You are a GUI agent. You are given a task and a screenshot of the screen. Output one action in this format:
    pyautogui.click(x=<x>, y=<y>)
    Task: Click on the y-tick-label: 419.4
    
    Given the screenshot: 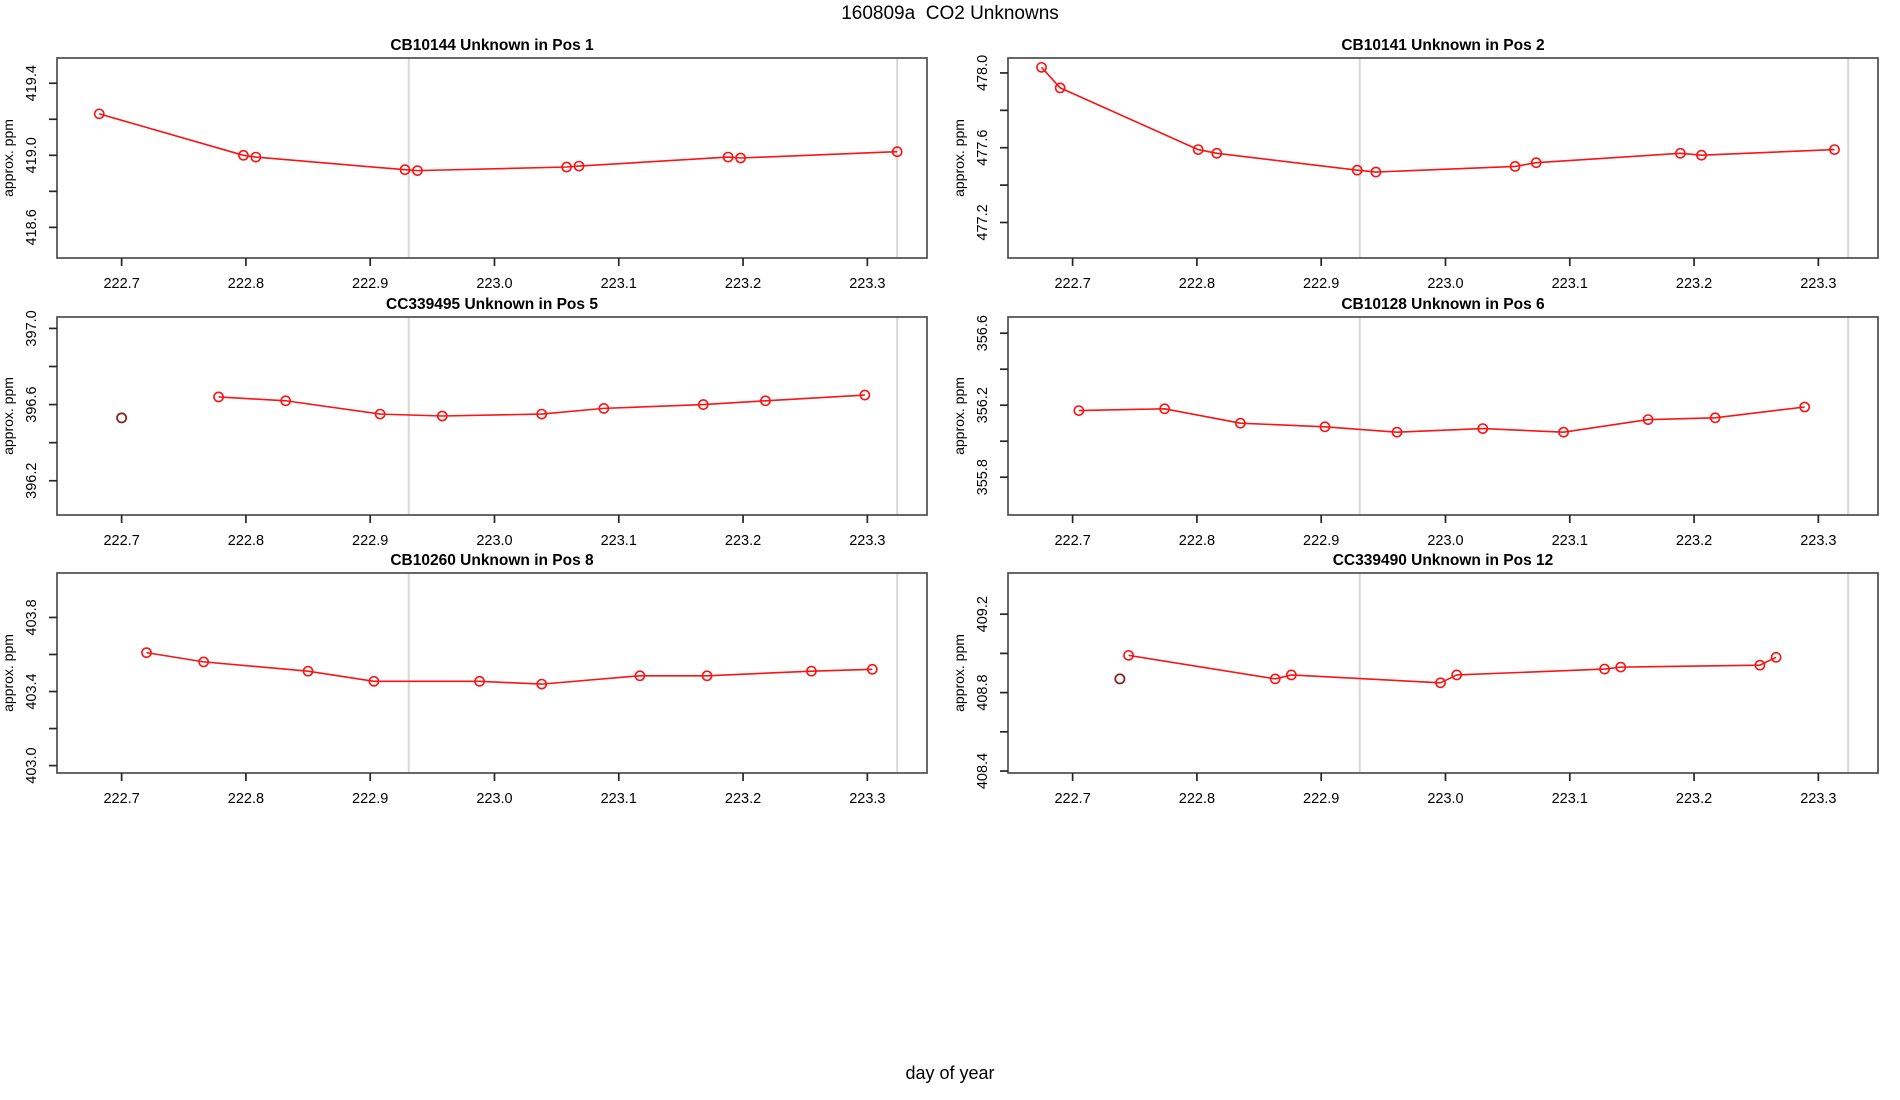 What is the action you would take?
    pyautogui.click(x=32, y=83)
    